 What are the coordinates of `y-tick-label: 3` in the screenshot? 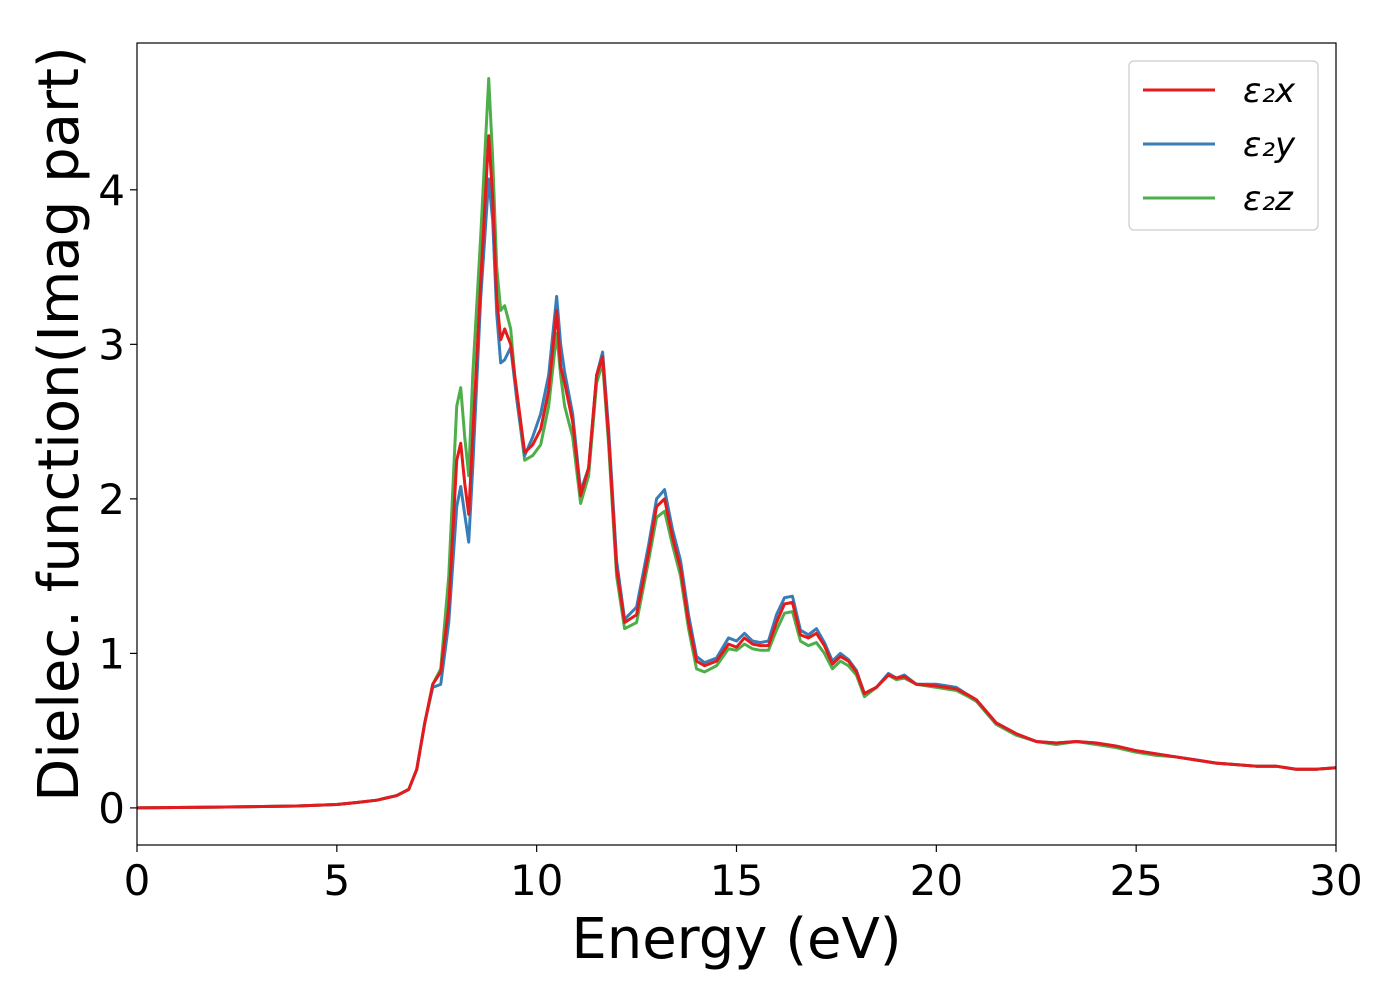 It's located at (111, 344).